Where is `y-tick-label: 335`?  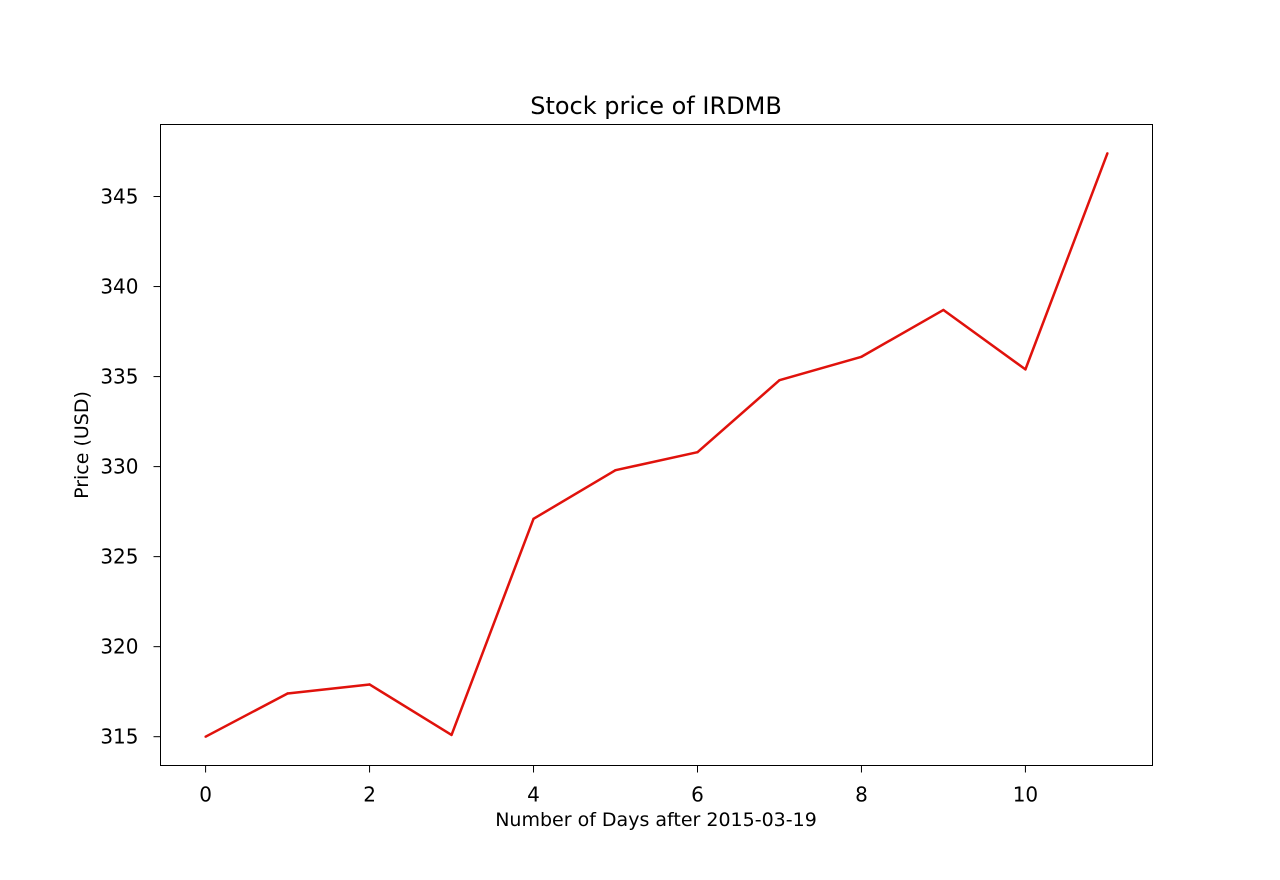
y-tick-label: 335 is located at coordinates (119, 377).